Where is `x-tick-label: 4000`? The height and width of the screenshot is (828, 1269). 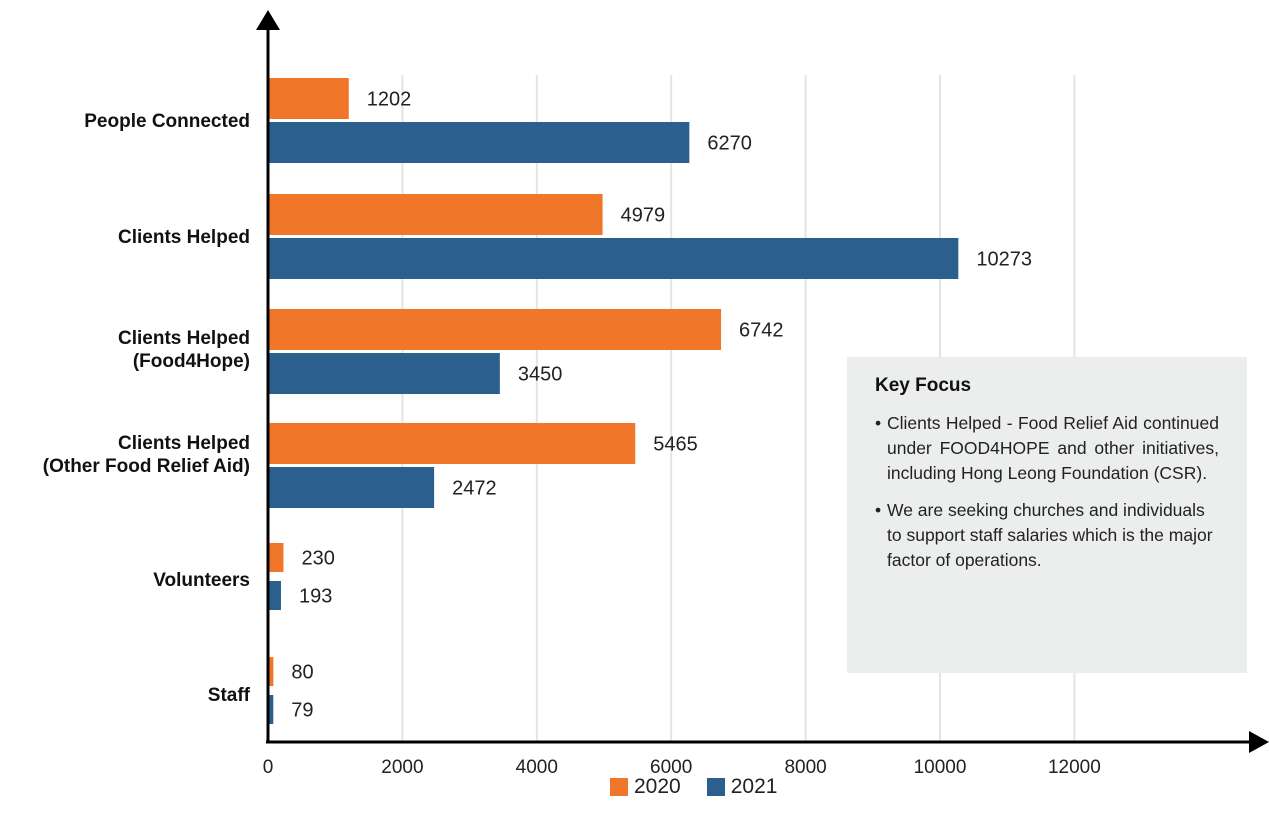
x-tick-label: 4000 is located at coordinates (537, 767).